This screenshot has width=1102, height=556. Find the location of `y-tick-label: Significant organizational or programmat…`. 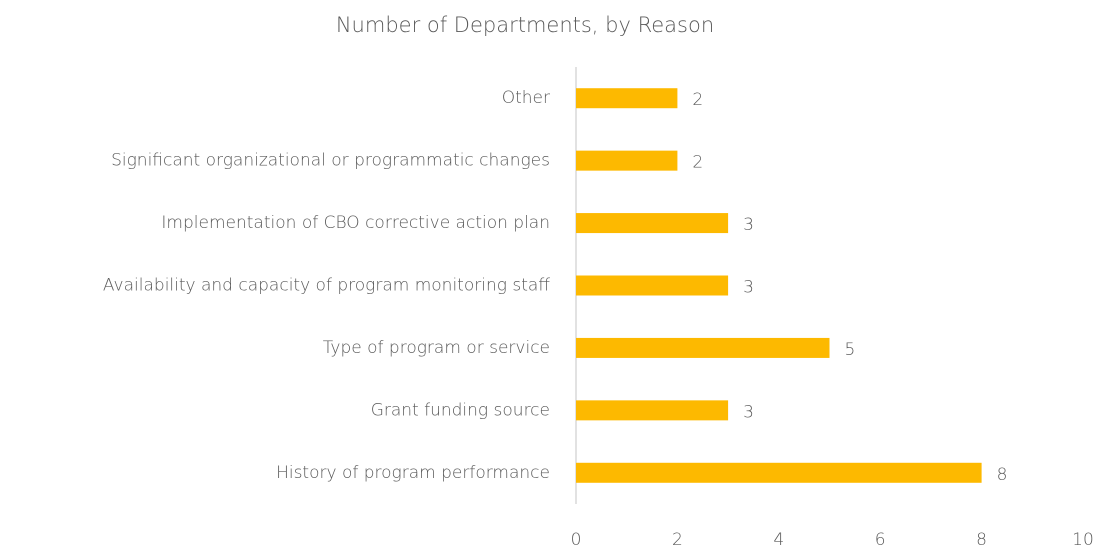

y-tick-label: Significant organizational or programmat… is located at coordinates (330, 161).